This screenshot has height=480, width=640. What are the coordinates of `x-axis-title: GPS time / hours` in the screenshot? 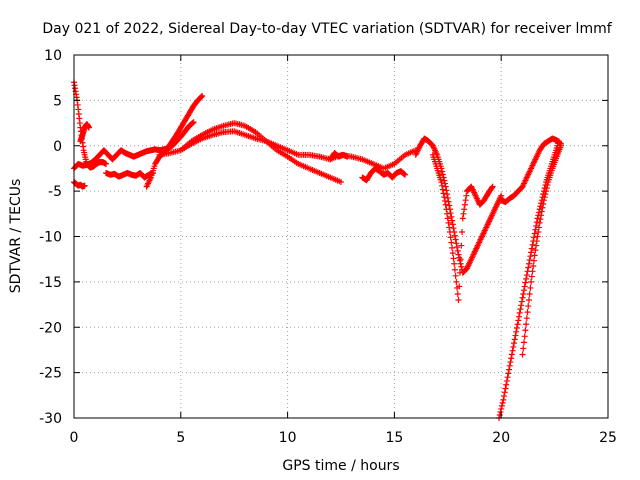 It's located at (340, 466).